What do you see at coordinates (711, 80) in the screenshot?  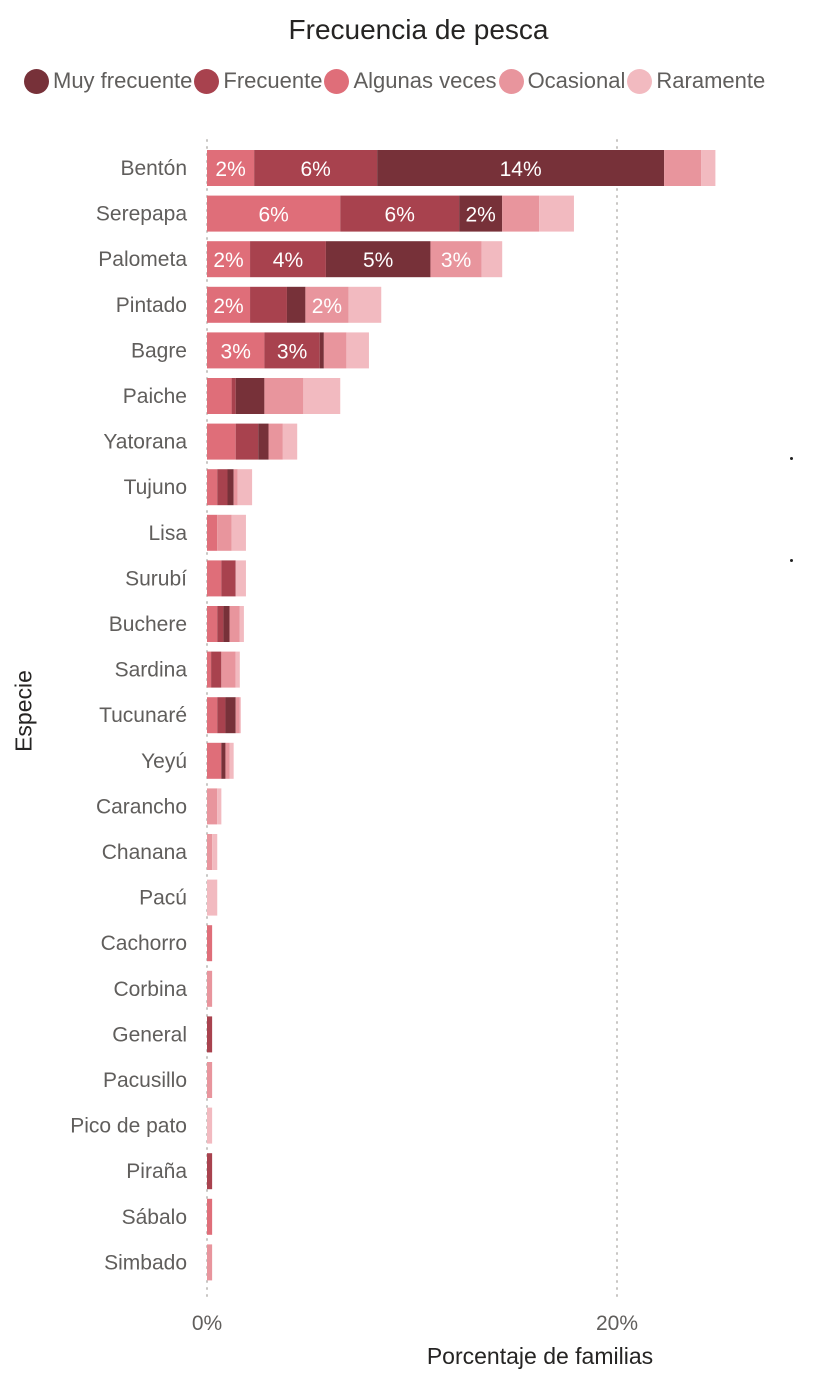 I see `legend-label: Raramente` at bounding box center [711, 80].